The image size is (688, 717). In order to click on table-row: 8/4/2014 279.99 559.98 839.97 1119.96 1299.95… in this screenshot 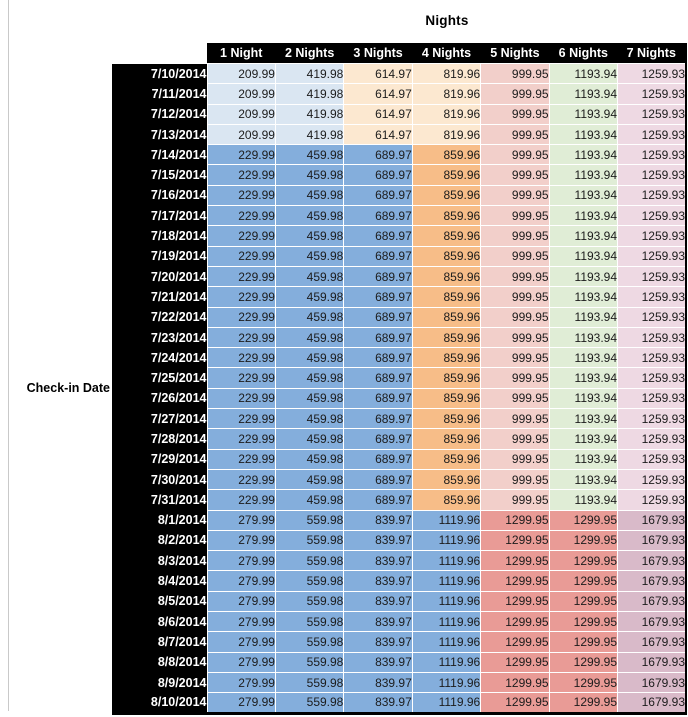, I will do `click(400, 581)`.